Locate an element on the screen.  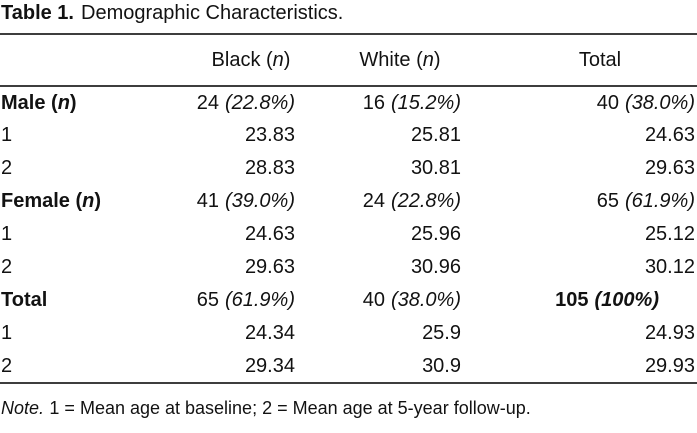
column-header-total: Total is located at coordinates (580, 60).